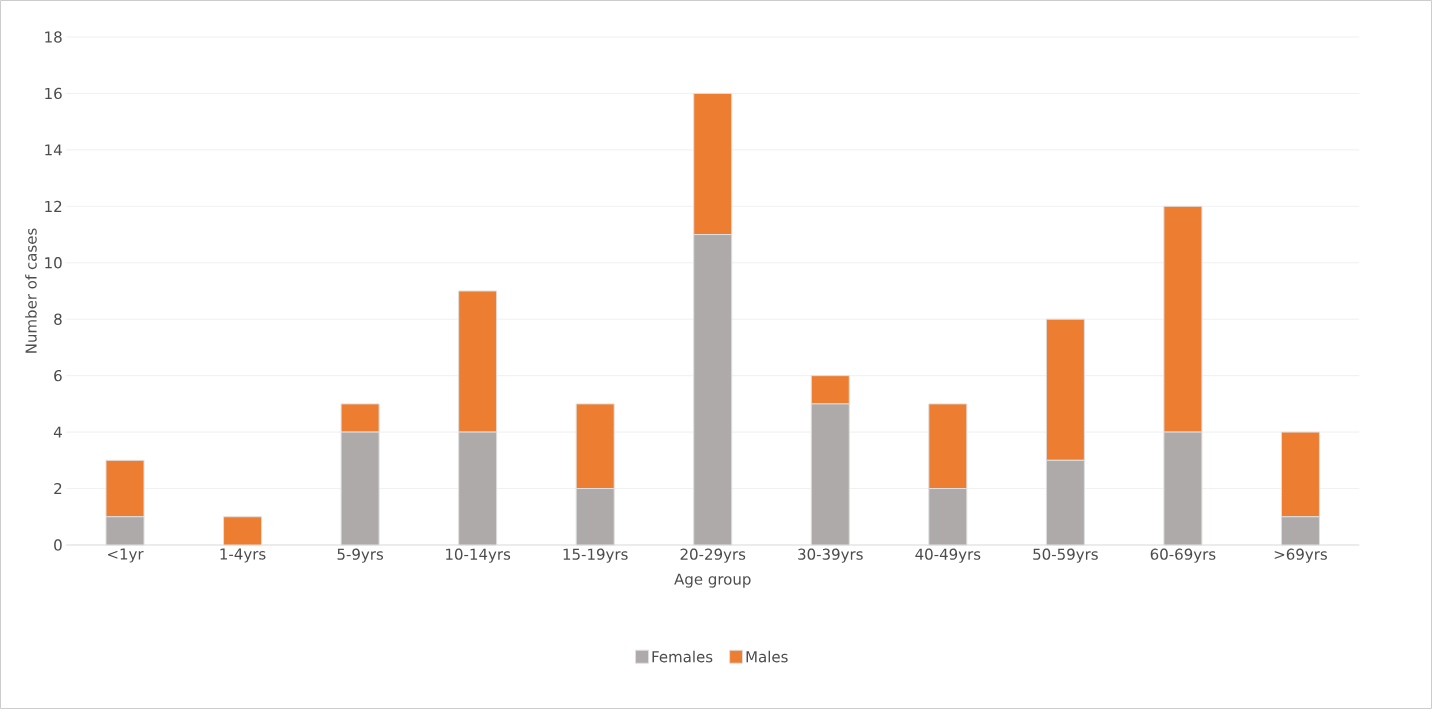 This screenshot has height=709, width=1432. What do you see at coordinates (53, 37) in the screenshot?
I see `y-tick-label: 18` at bounding box center [53, 37].